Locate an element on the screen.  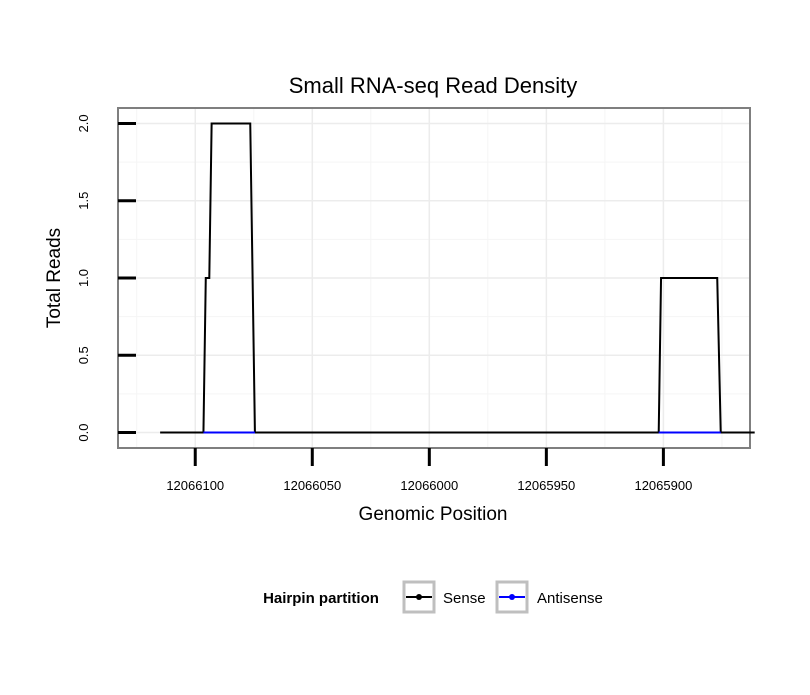
x-tick-label: 12066100 is located at coordinates (195, 485).